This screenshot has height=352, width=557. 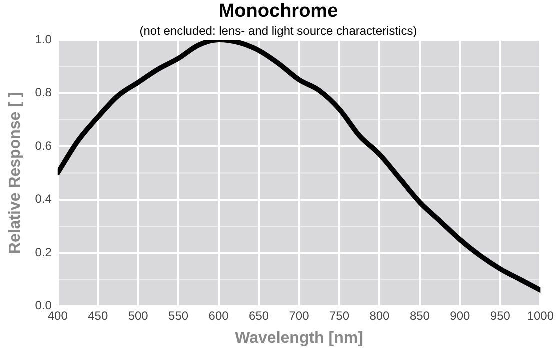 What do you see at coordinates (43, 252) in the screenshot?
I see `y-tick-label: 0.2` at bounding box center [43, 252].